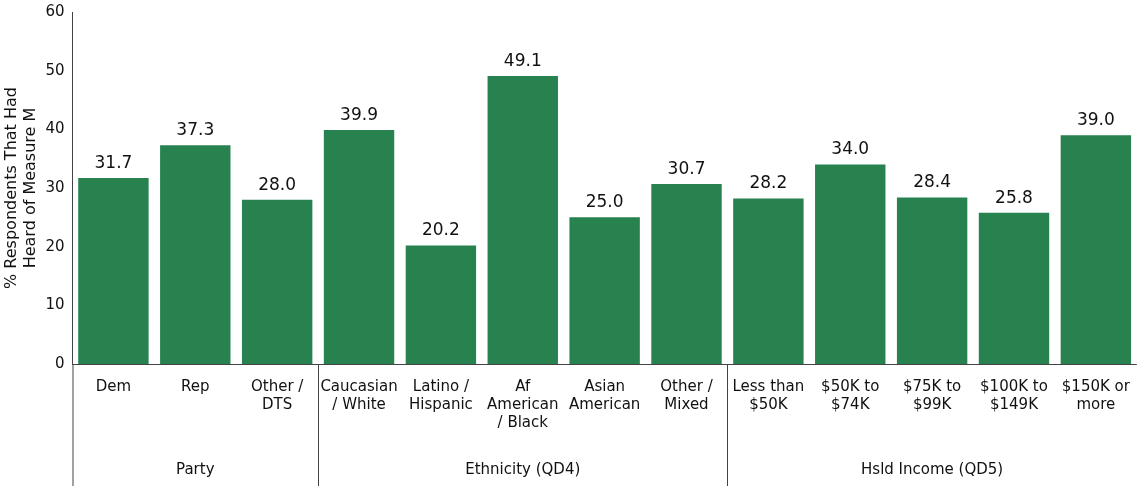 The image size is (1144, 486). I want to click on x-tick-label: Asian American, so click(604, 394).